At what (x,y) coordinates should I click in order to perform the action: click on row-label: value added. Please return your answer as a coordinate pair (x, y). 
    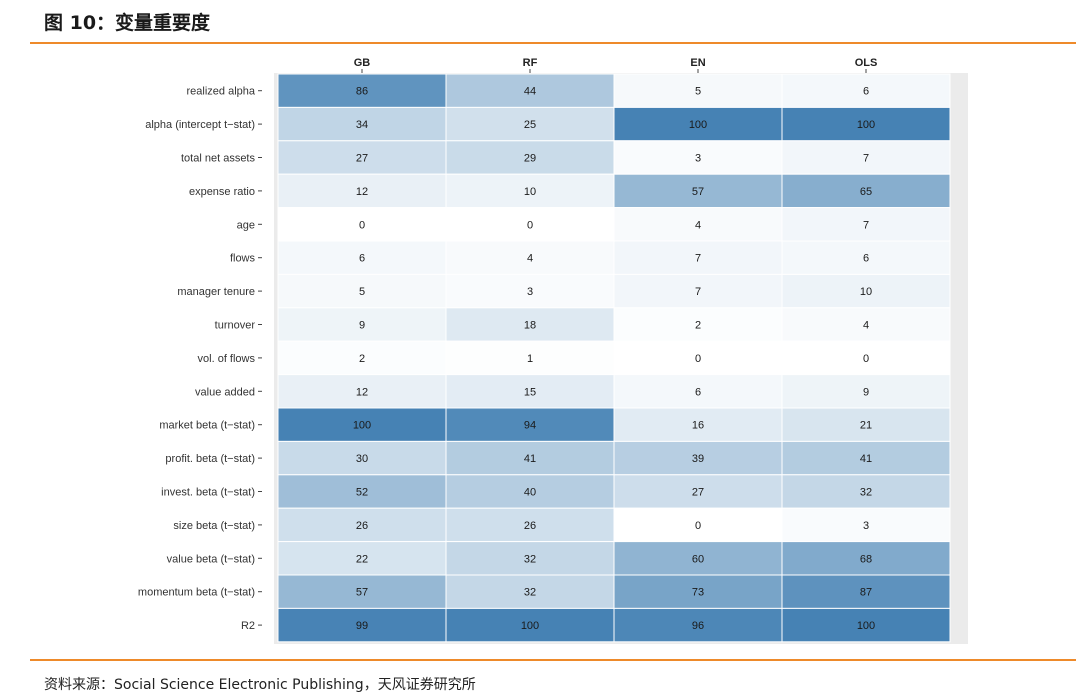
    Looking at the image, I should click on (225, 392).